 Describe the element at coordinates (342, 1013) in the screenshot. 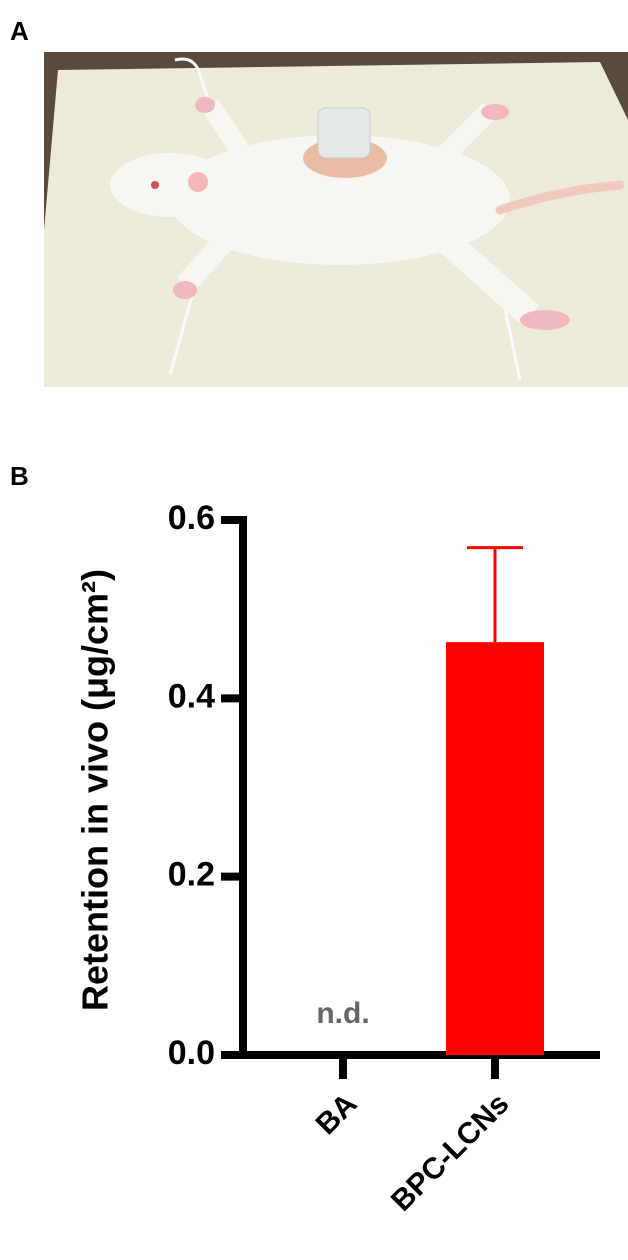

I see `value-label: n.d.` at that location.